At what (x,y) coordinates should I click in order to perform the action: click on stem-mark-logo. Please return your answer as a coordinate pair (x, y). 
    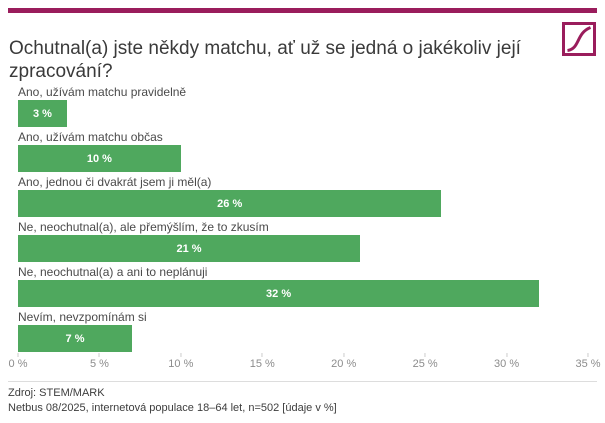
    Looking at the image, I should click on (579, 39).